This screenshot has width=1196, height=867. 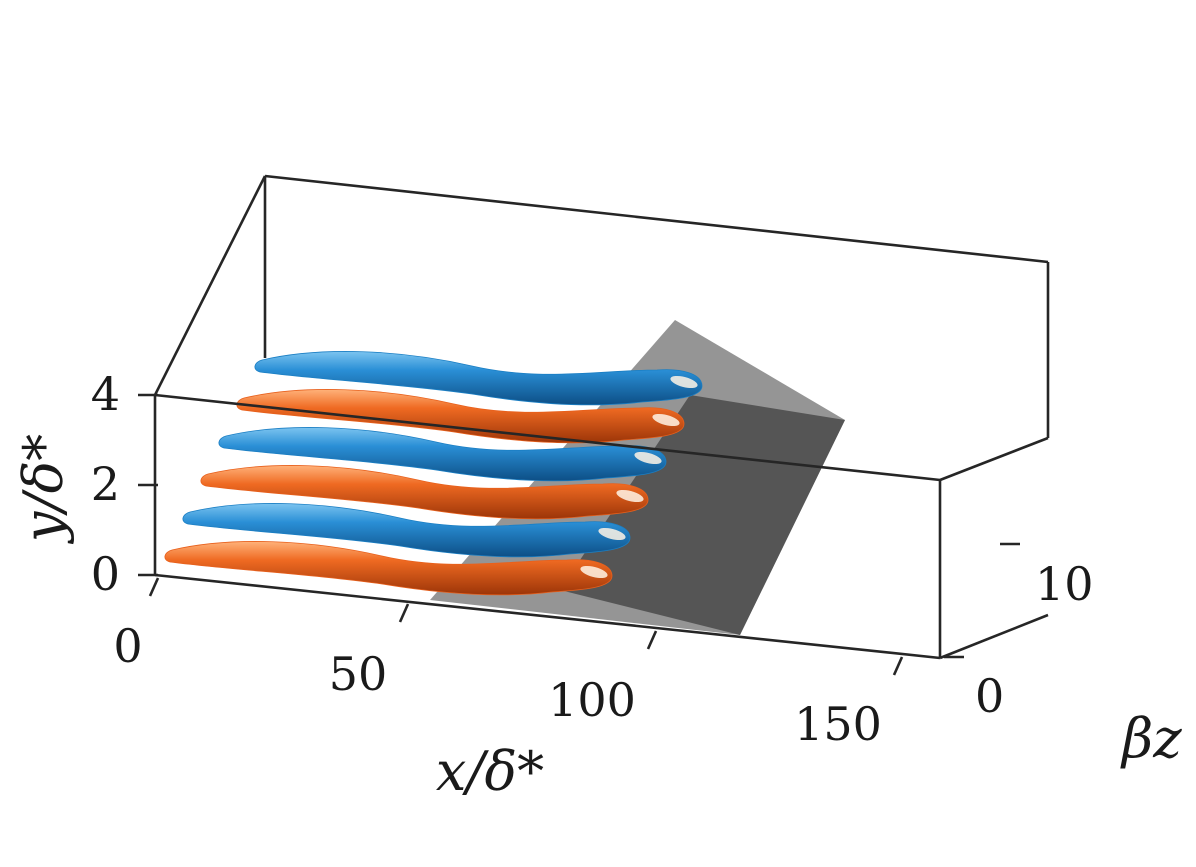 I want to click on y-tick-label: 4, so click(x=105, y=394).